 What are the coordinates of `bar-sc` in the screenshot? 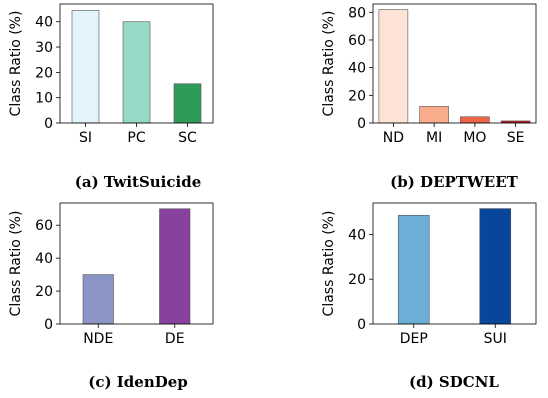 It's located at (187, 103).